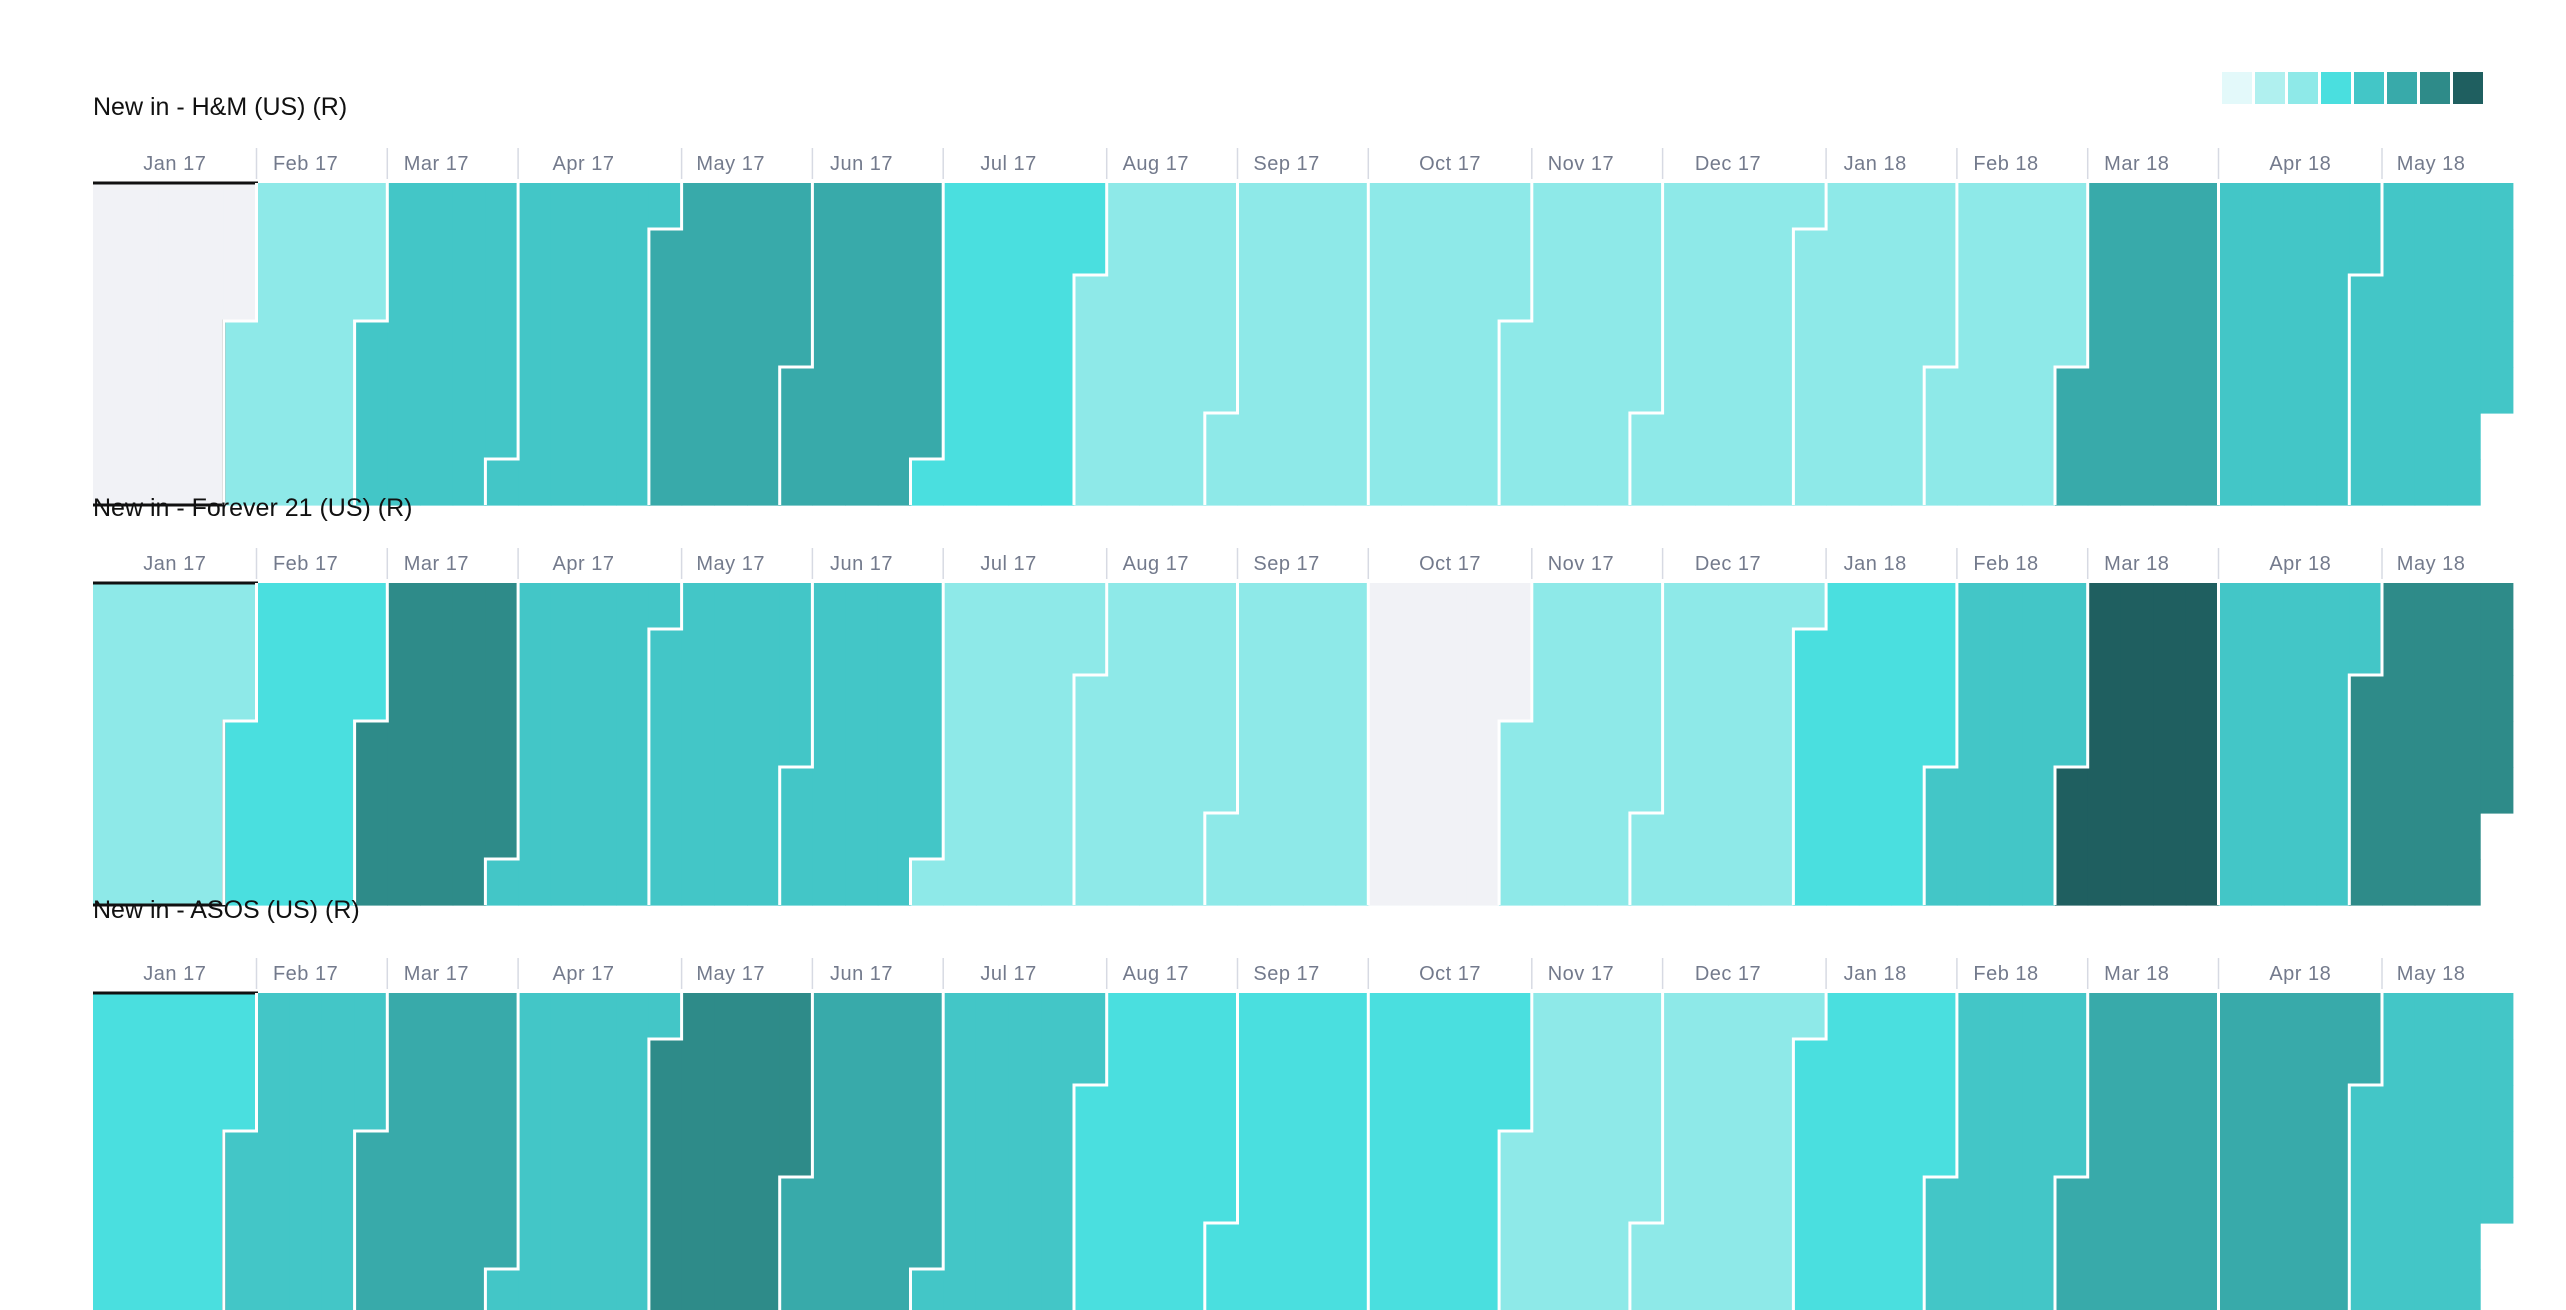 The height and width of the screenshot is (1310, 2566). What do you see at coordinates (2352, 88) in the screenshot?
I see `color-scale-legend` at bounding box center [2352, 88].